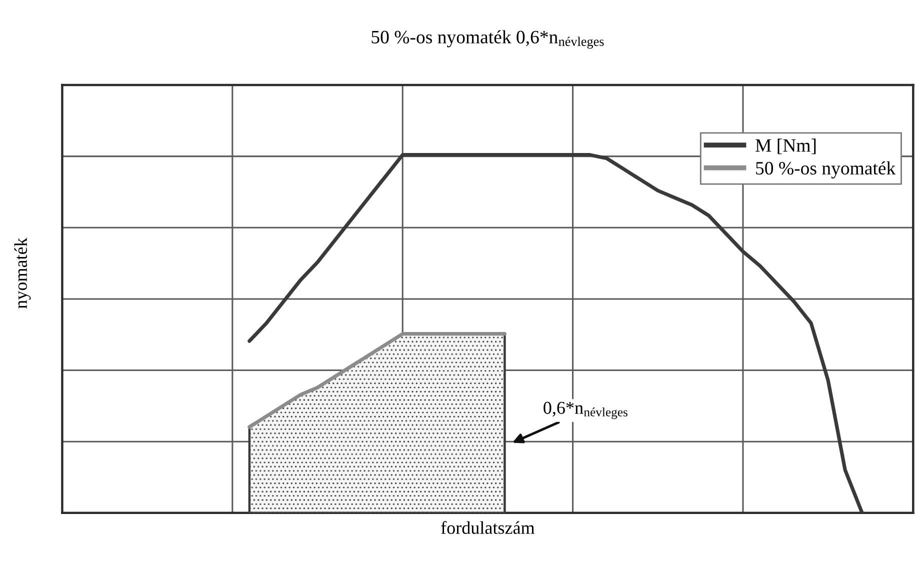 This screenshot has width=915, height=563. Describe the element at coordinates (786, 146) in the screenshot. I see `legend-label: M [Nm]` at that location.